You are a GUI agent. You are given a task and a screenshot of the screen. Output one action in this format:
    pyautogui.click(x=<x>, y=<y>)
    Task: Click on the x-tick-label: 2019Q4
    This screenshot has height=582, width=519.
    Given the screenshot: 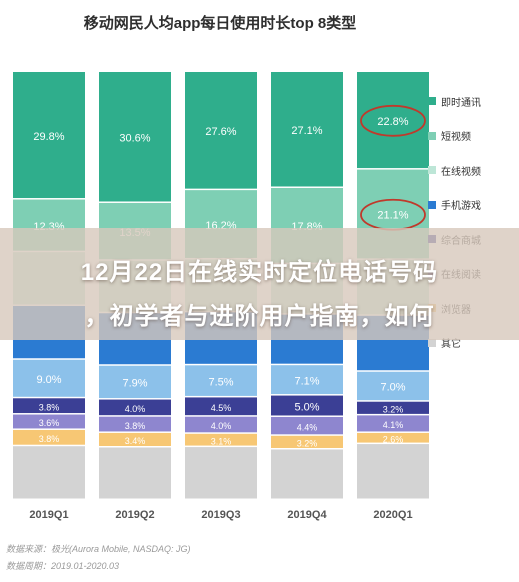 What is the action you would take?
    pyautogui.click(x=307, y=515)
    